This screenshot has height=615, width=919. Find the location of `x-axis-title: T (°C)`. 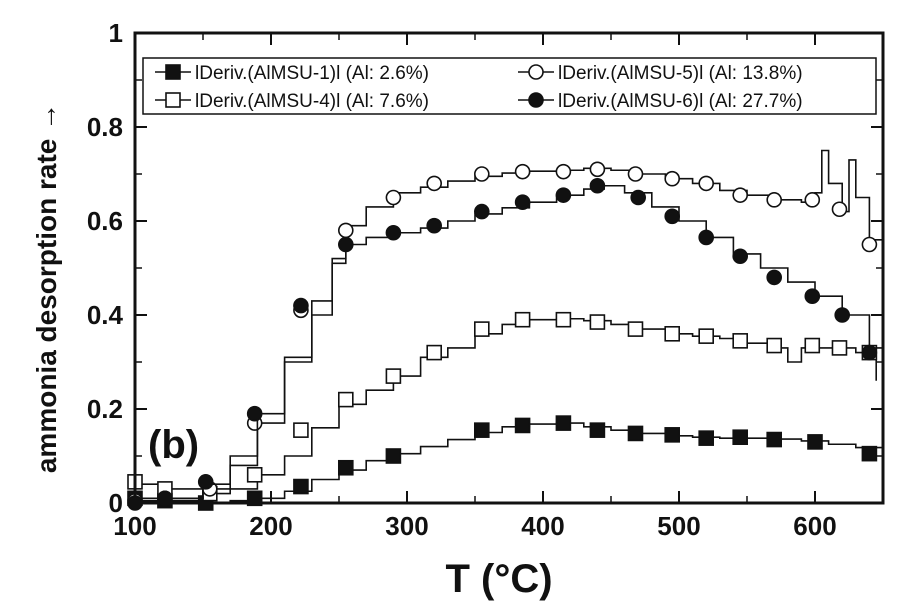

x-axis-title: T (°C) is located at coordinates (498, 579).